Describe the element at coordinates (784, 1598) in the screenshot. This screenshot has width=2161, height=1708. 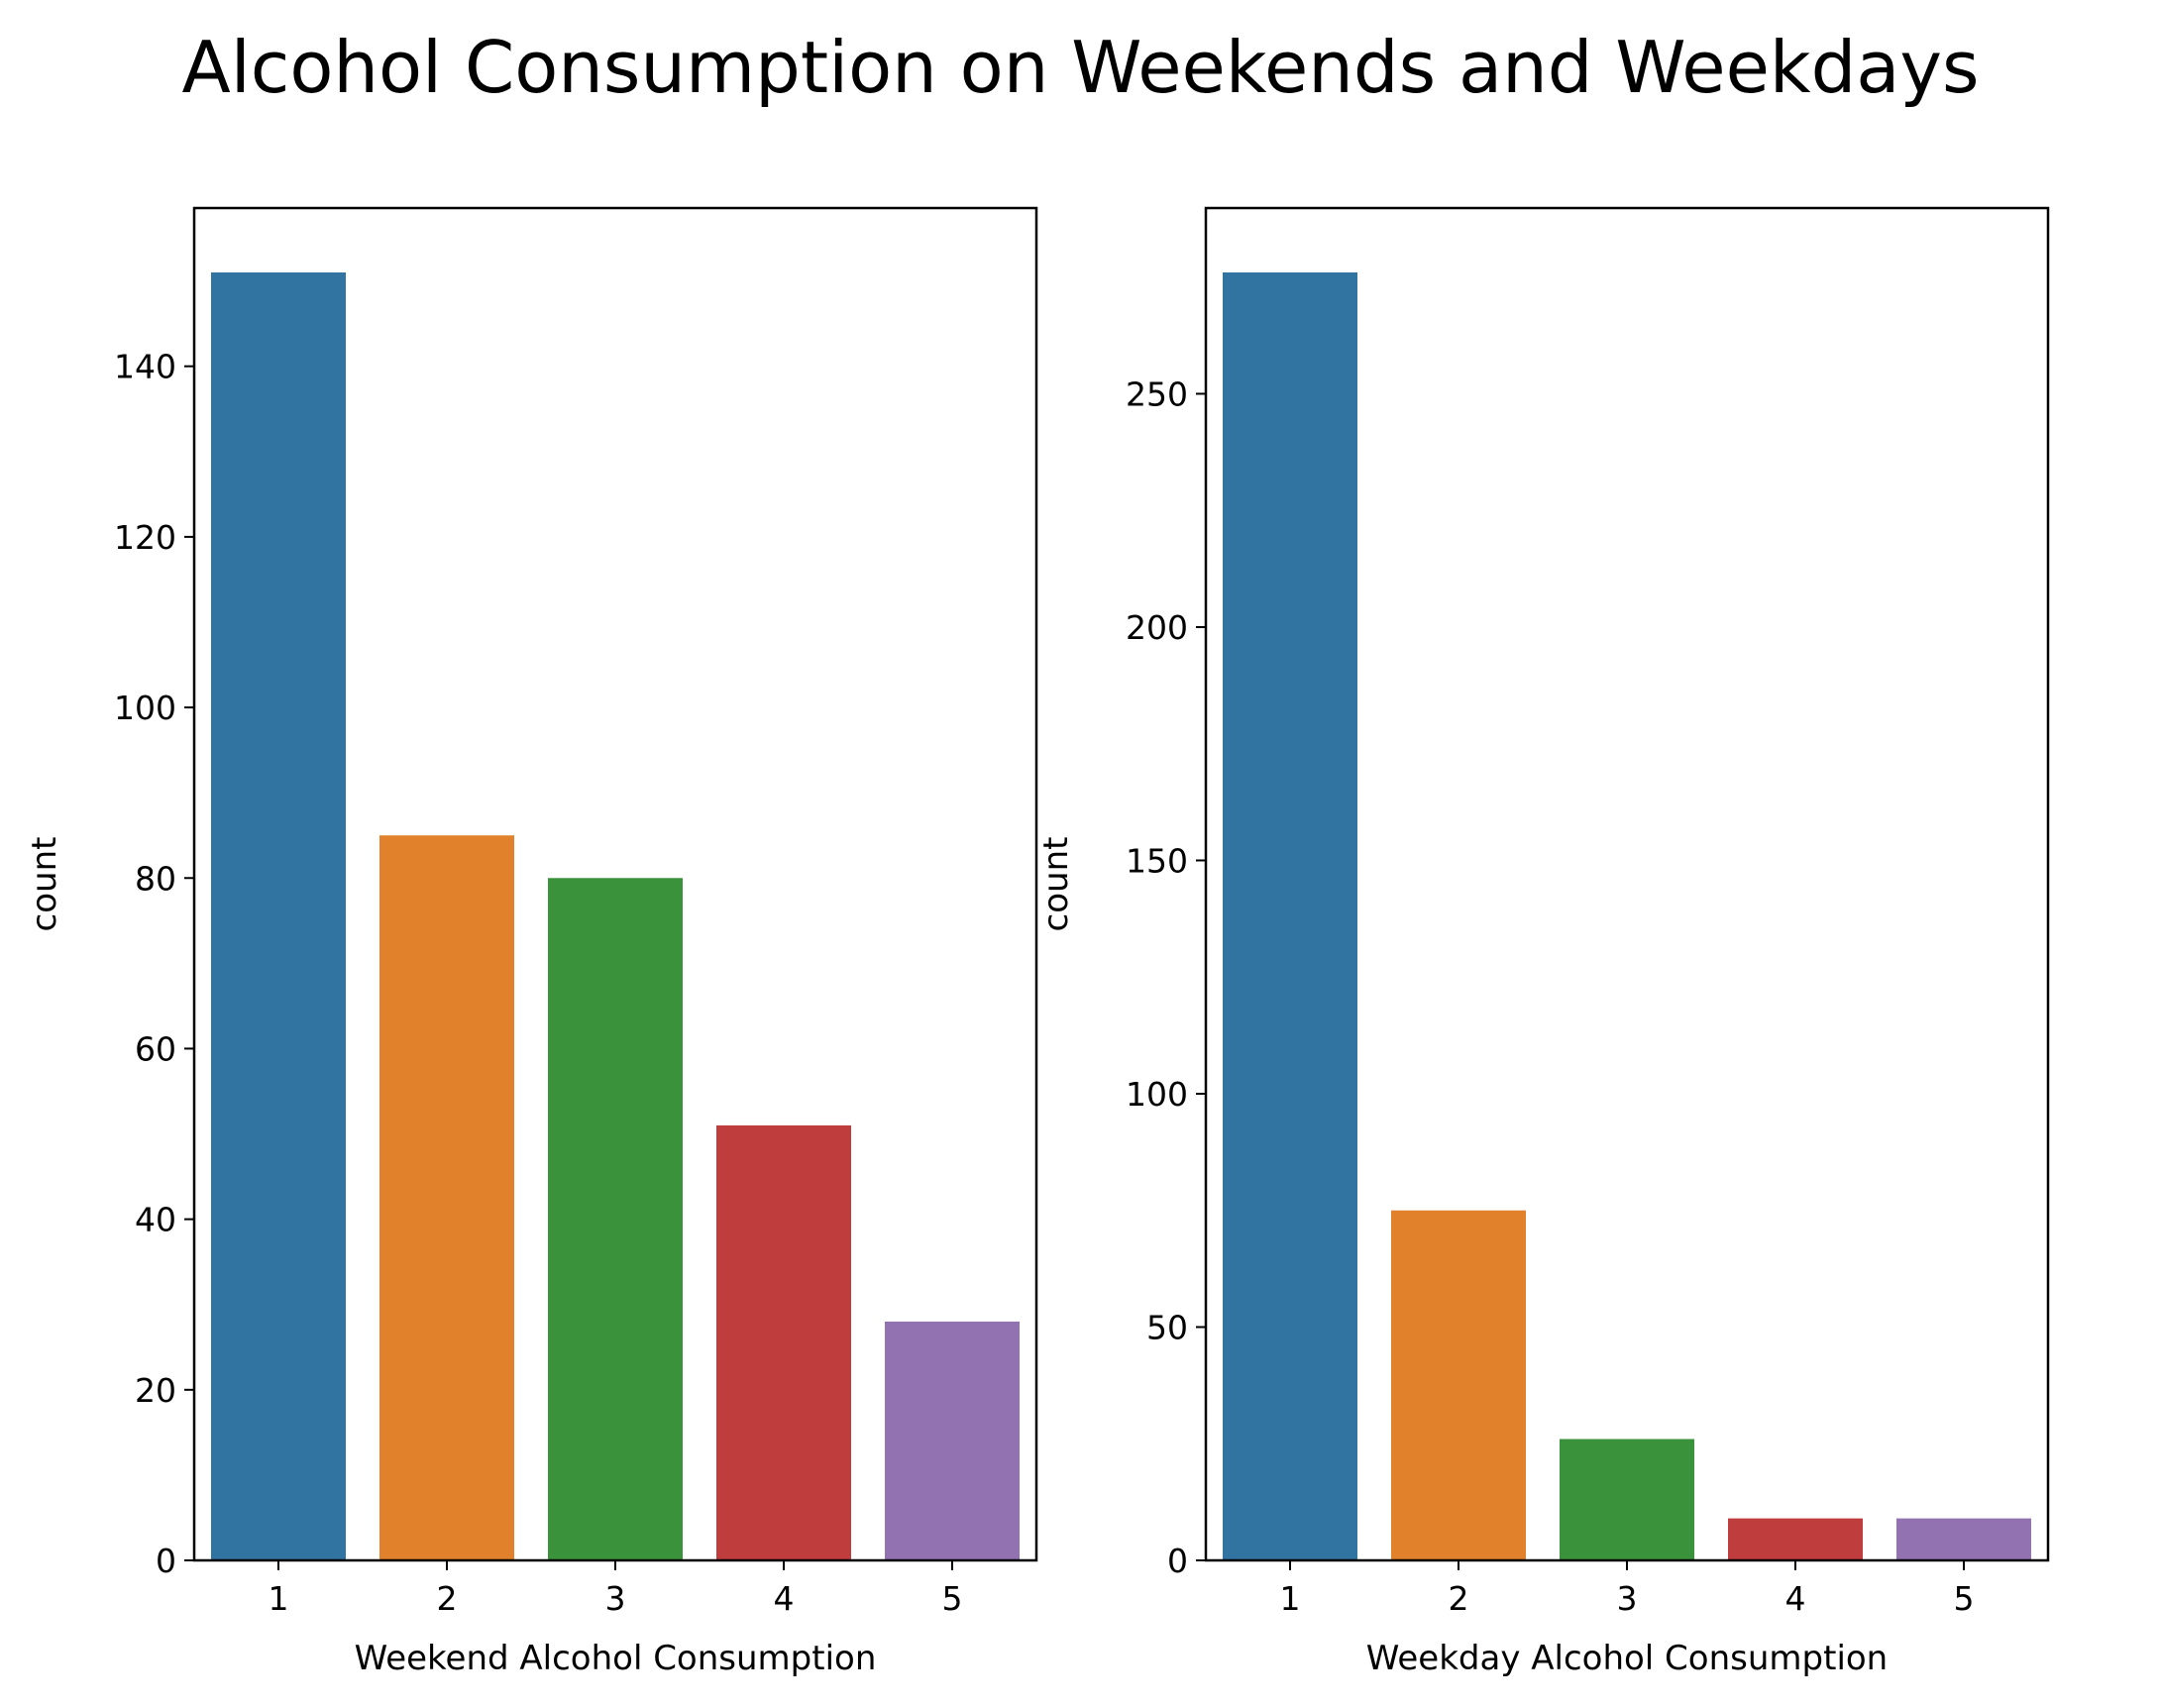
I see `weekend-x-tick-label: 4` at that location.